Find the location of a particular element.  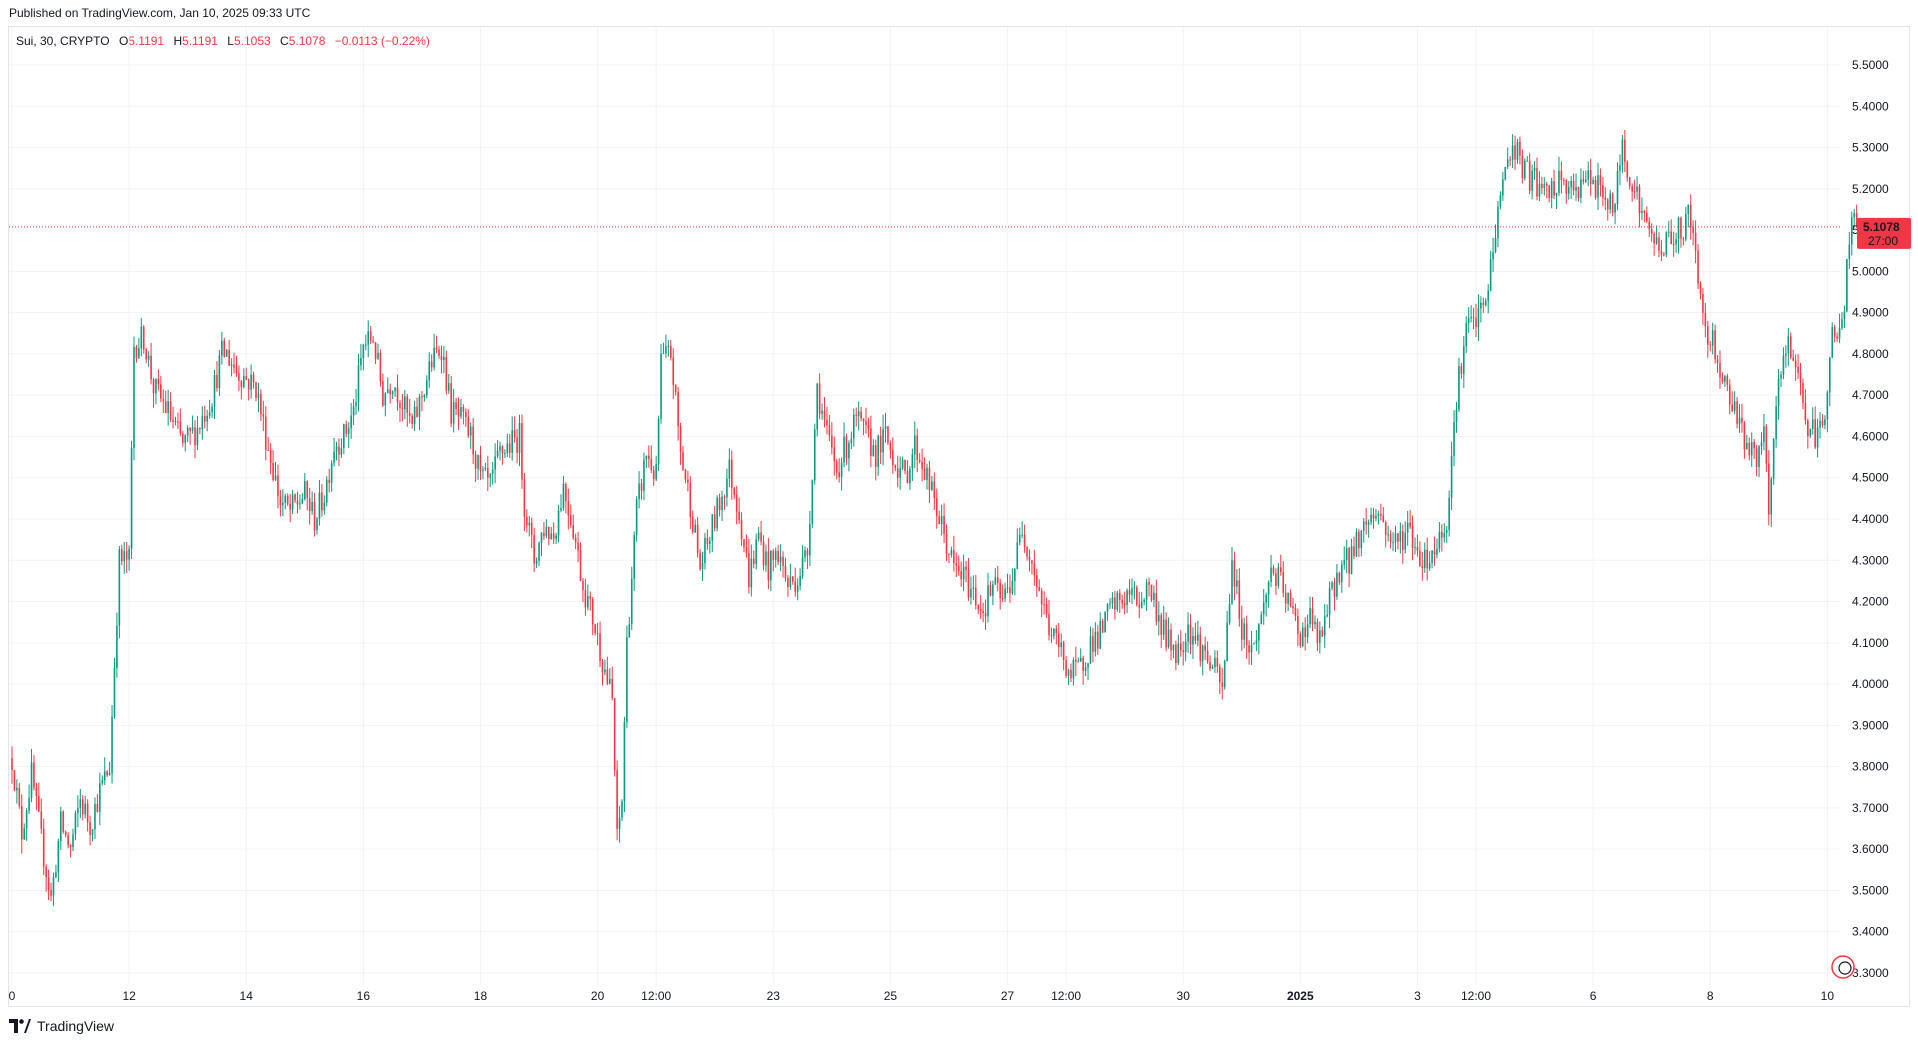

x-tick-label: 20 is located at coordinates (598, 996).